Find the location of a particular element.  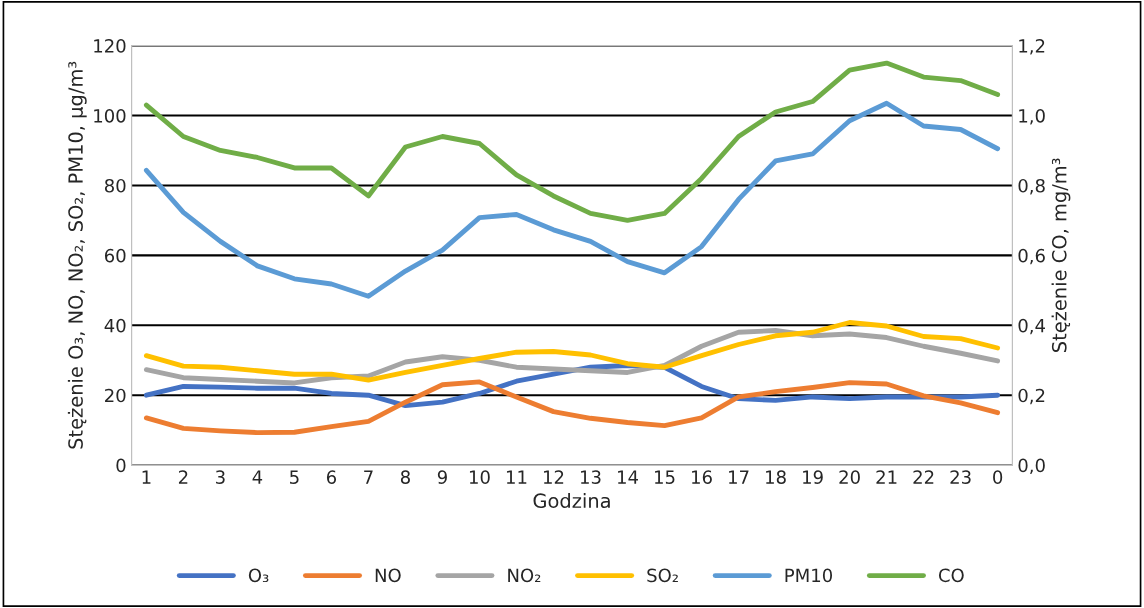

x-tick-label: 21 is located at coordinates (886, 477).